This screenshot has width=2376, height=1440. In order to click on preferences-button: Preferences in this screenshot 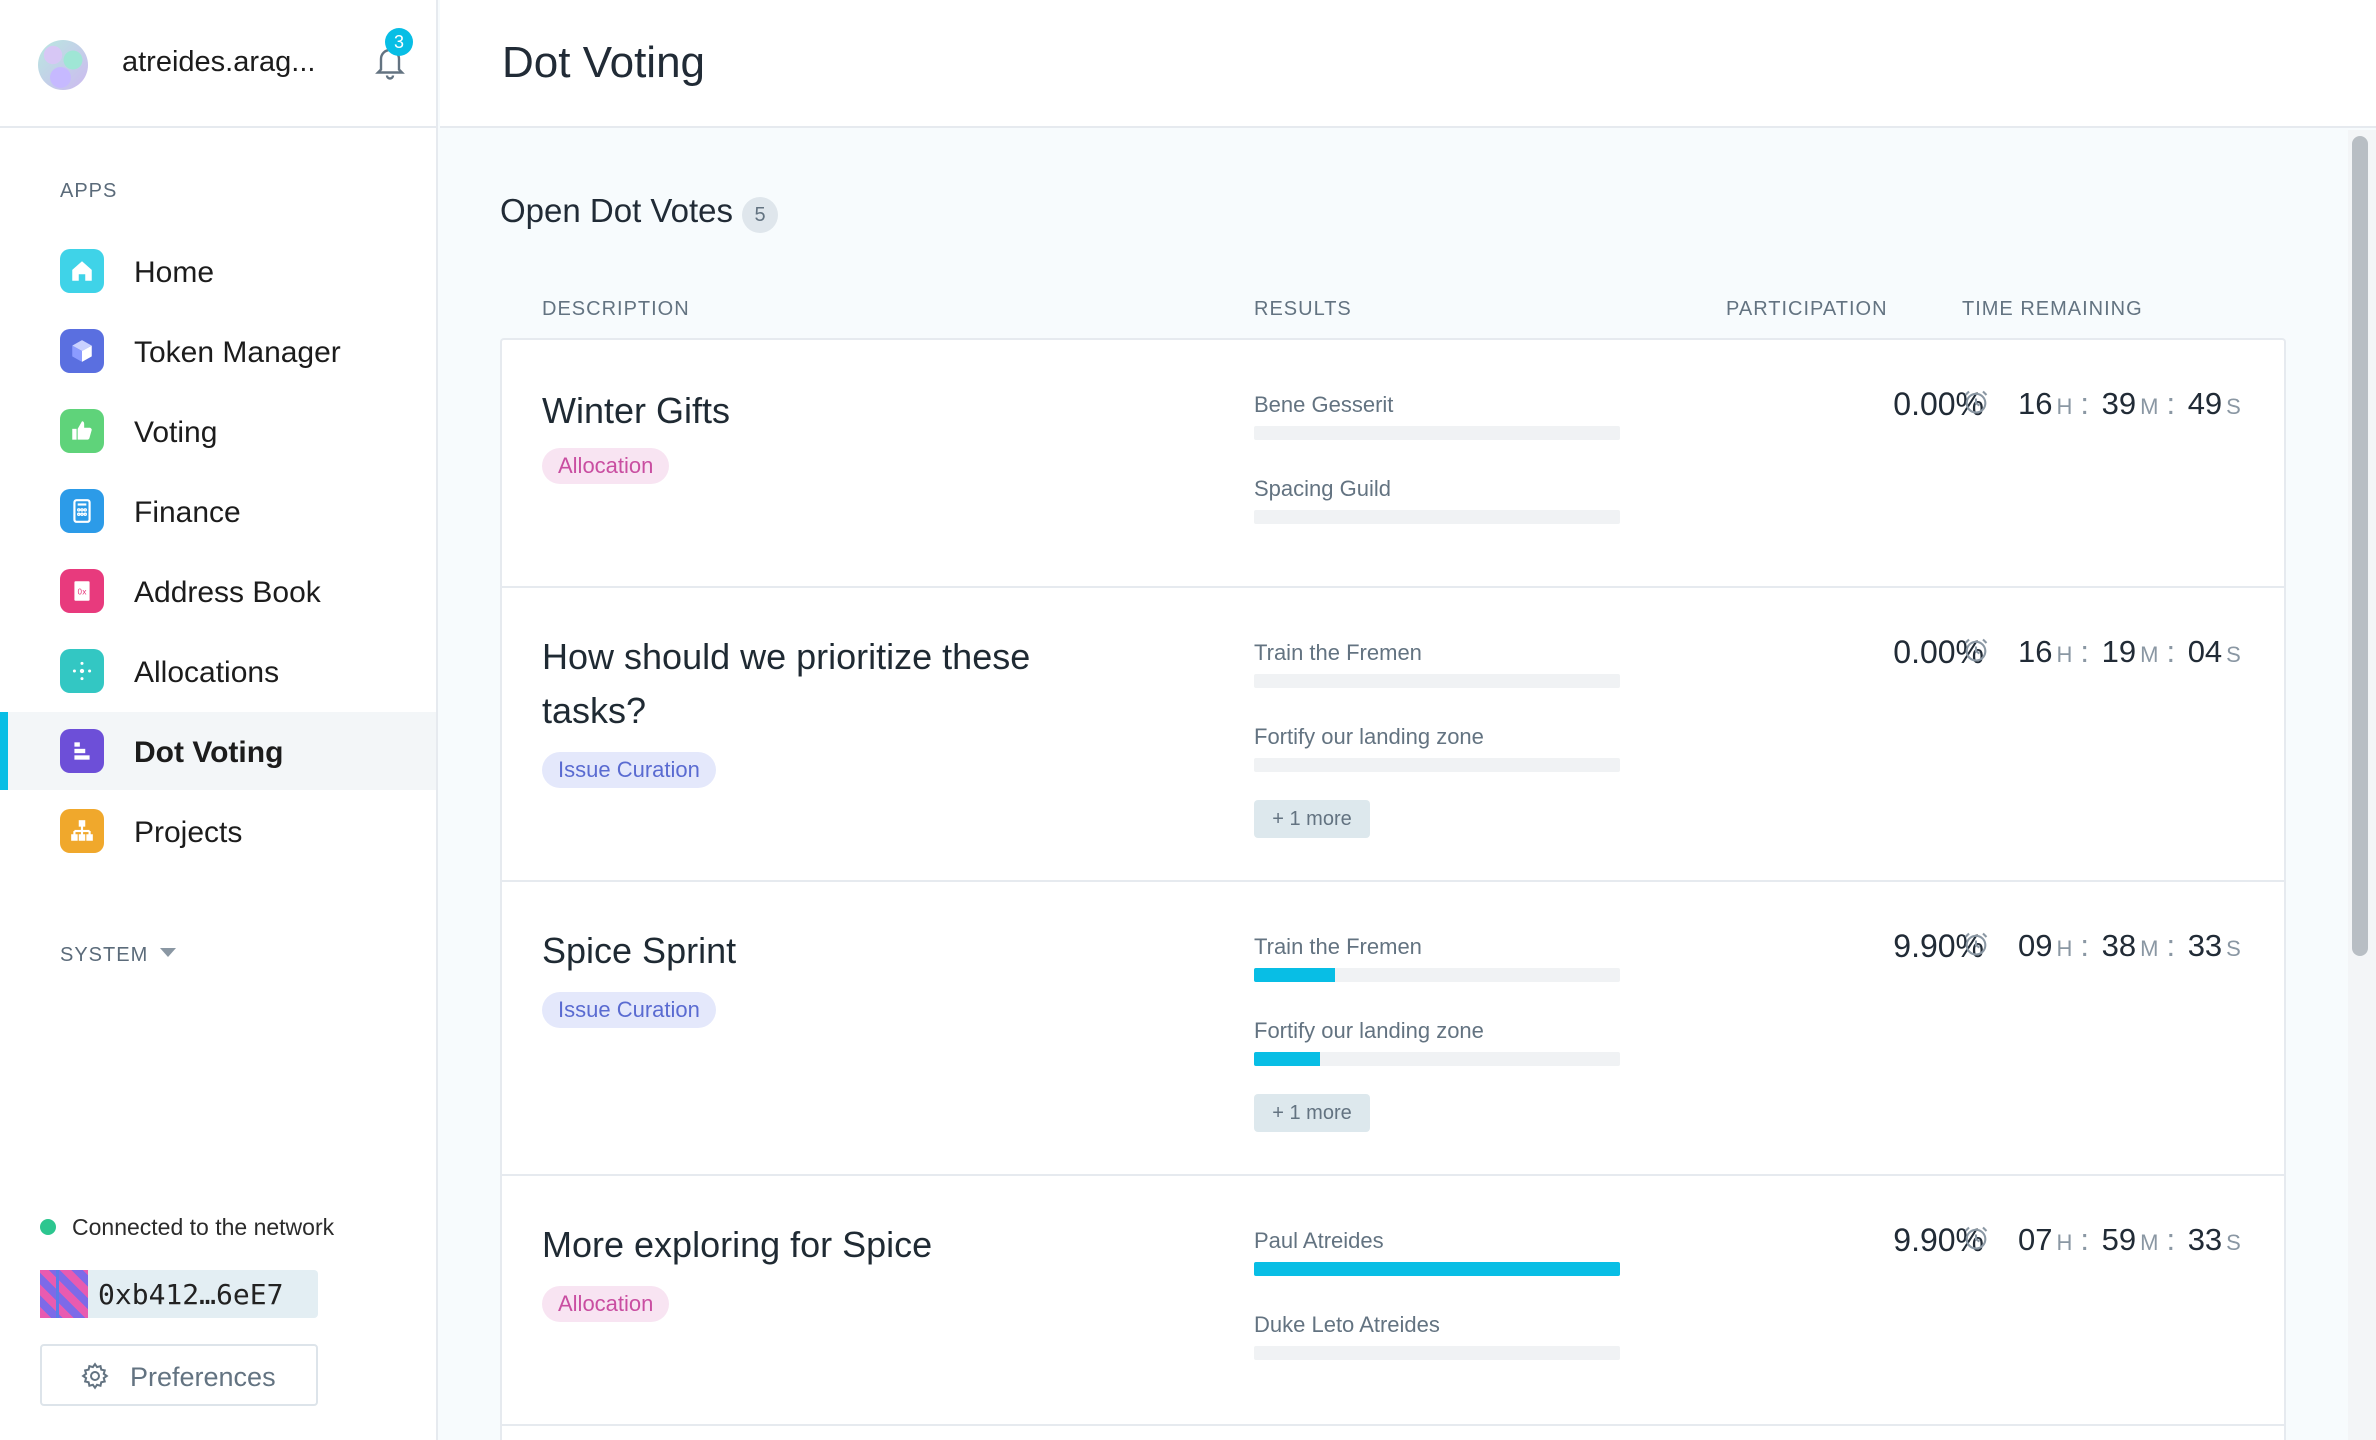, I will do `click(179, 1375)`.